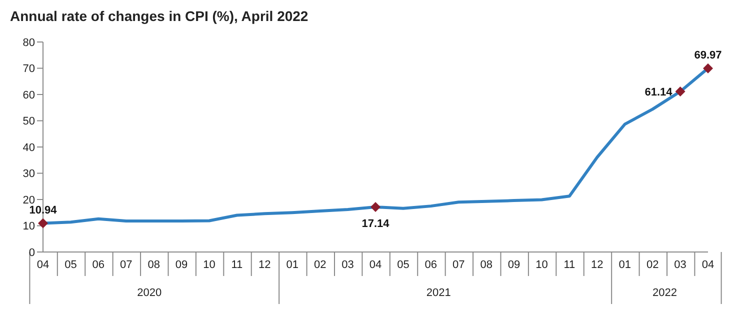  I want to click on chart-title: Annual rate of changes in CPI (%), April 2022, so click(159, 16).